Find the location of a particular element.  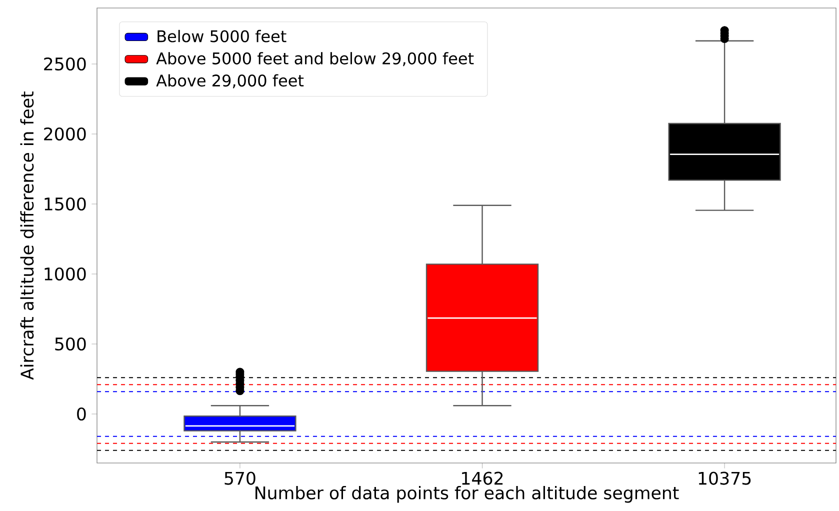

y-tick-label: 0 is located at coordinates (81, 414).